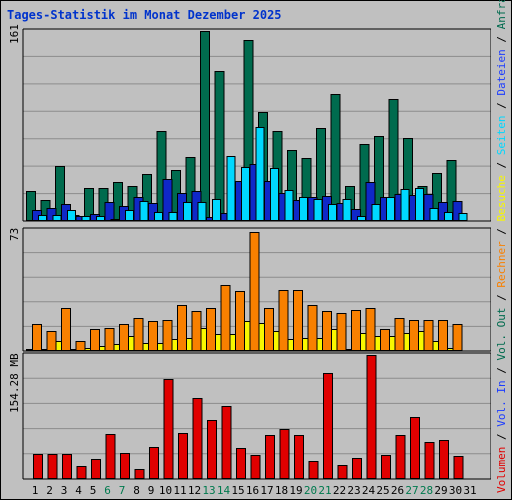 This screenshot has width=512, height=501. I want to click on x-tick-label-9: 9, so click(151, 490).